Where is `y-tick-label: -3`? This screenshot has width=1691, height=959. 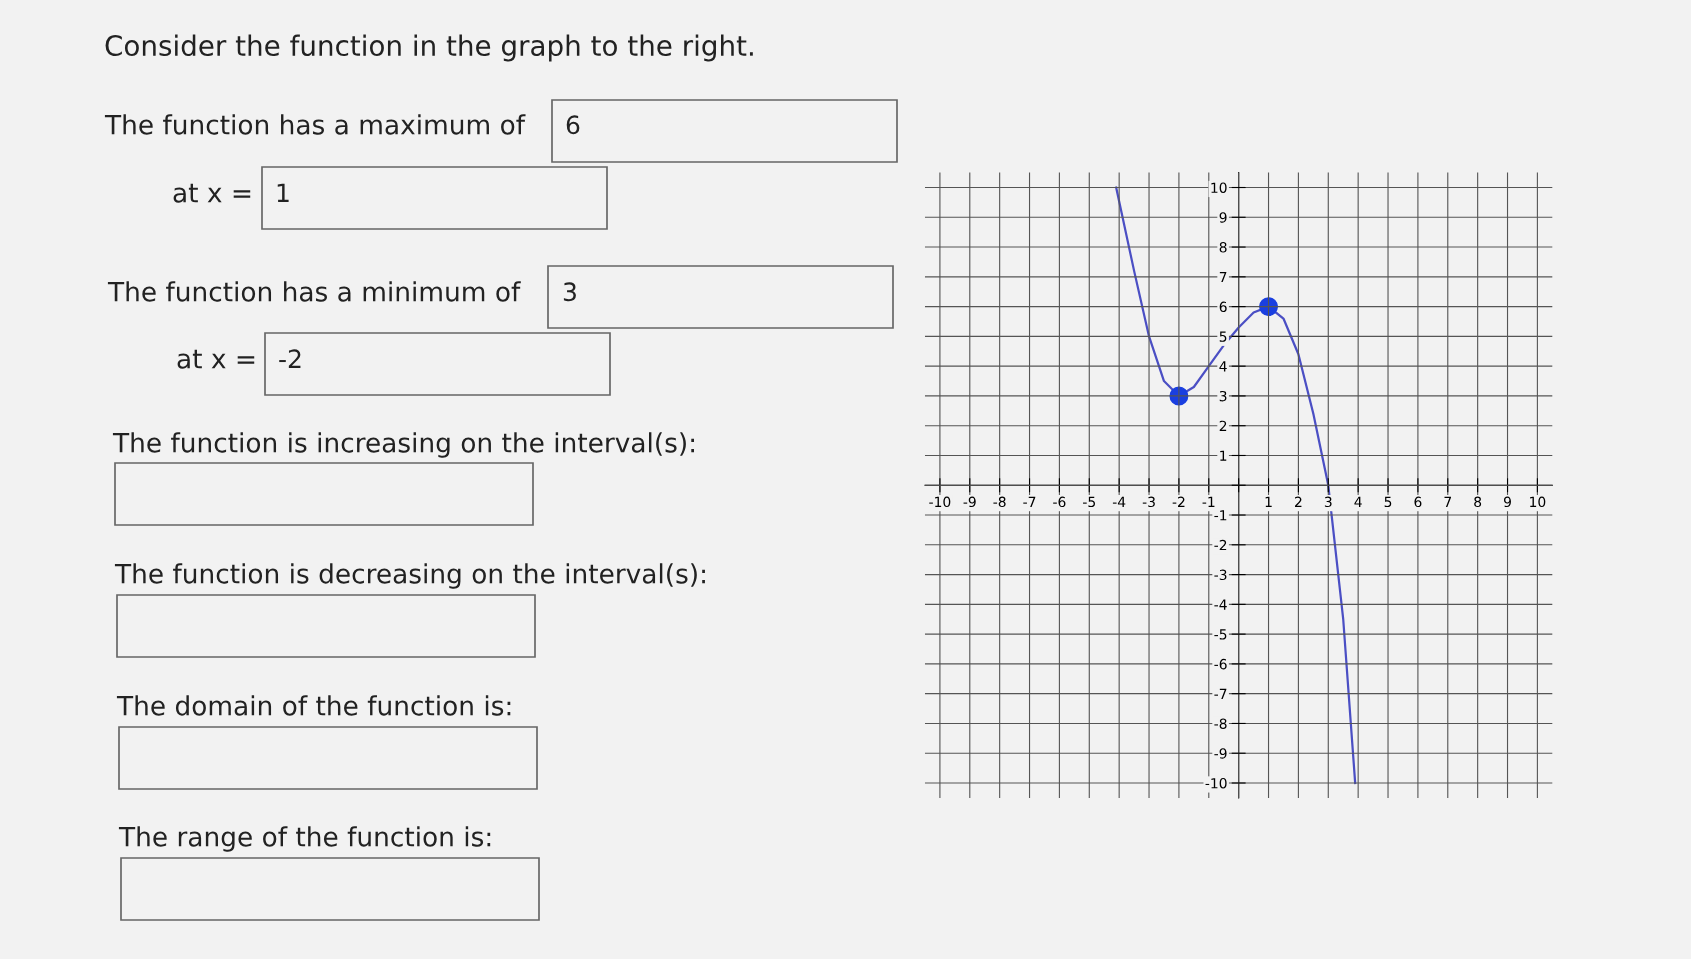
y-tick-label: -3 is located at coordinates (1220, 575).